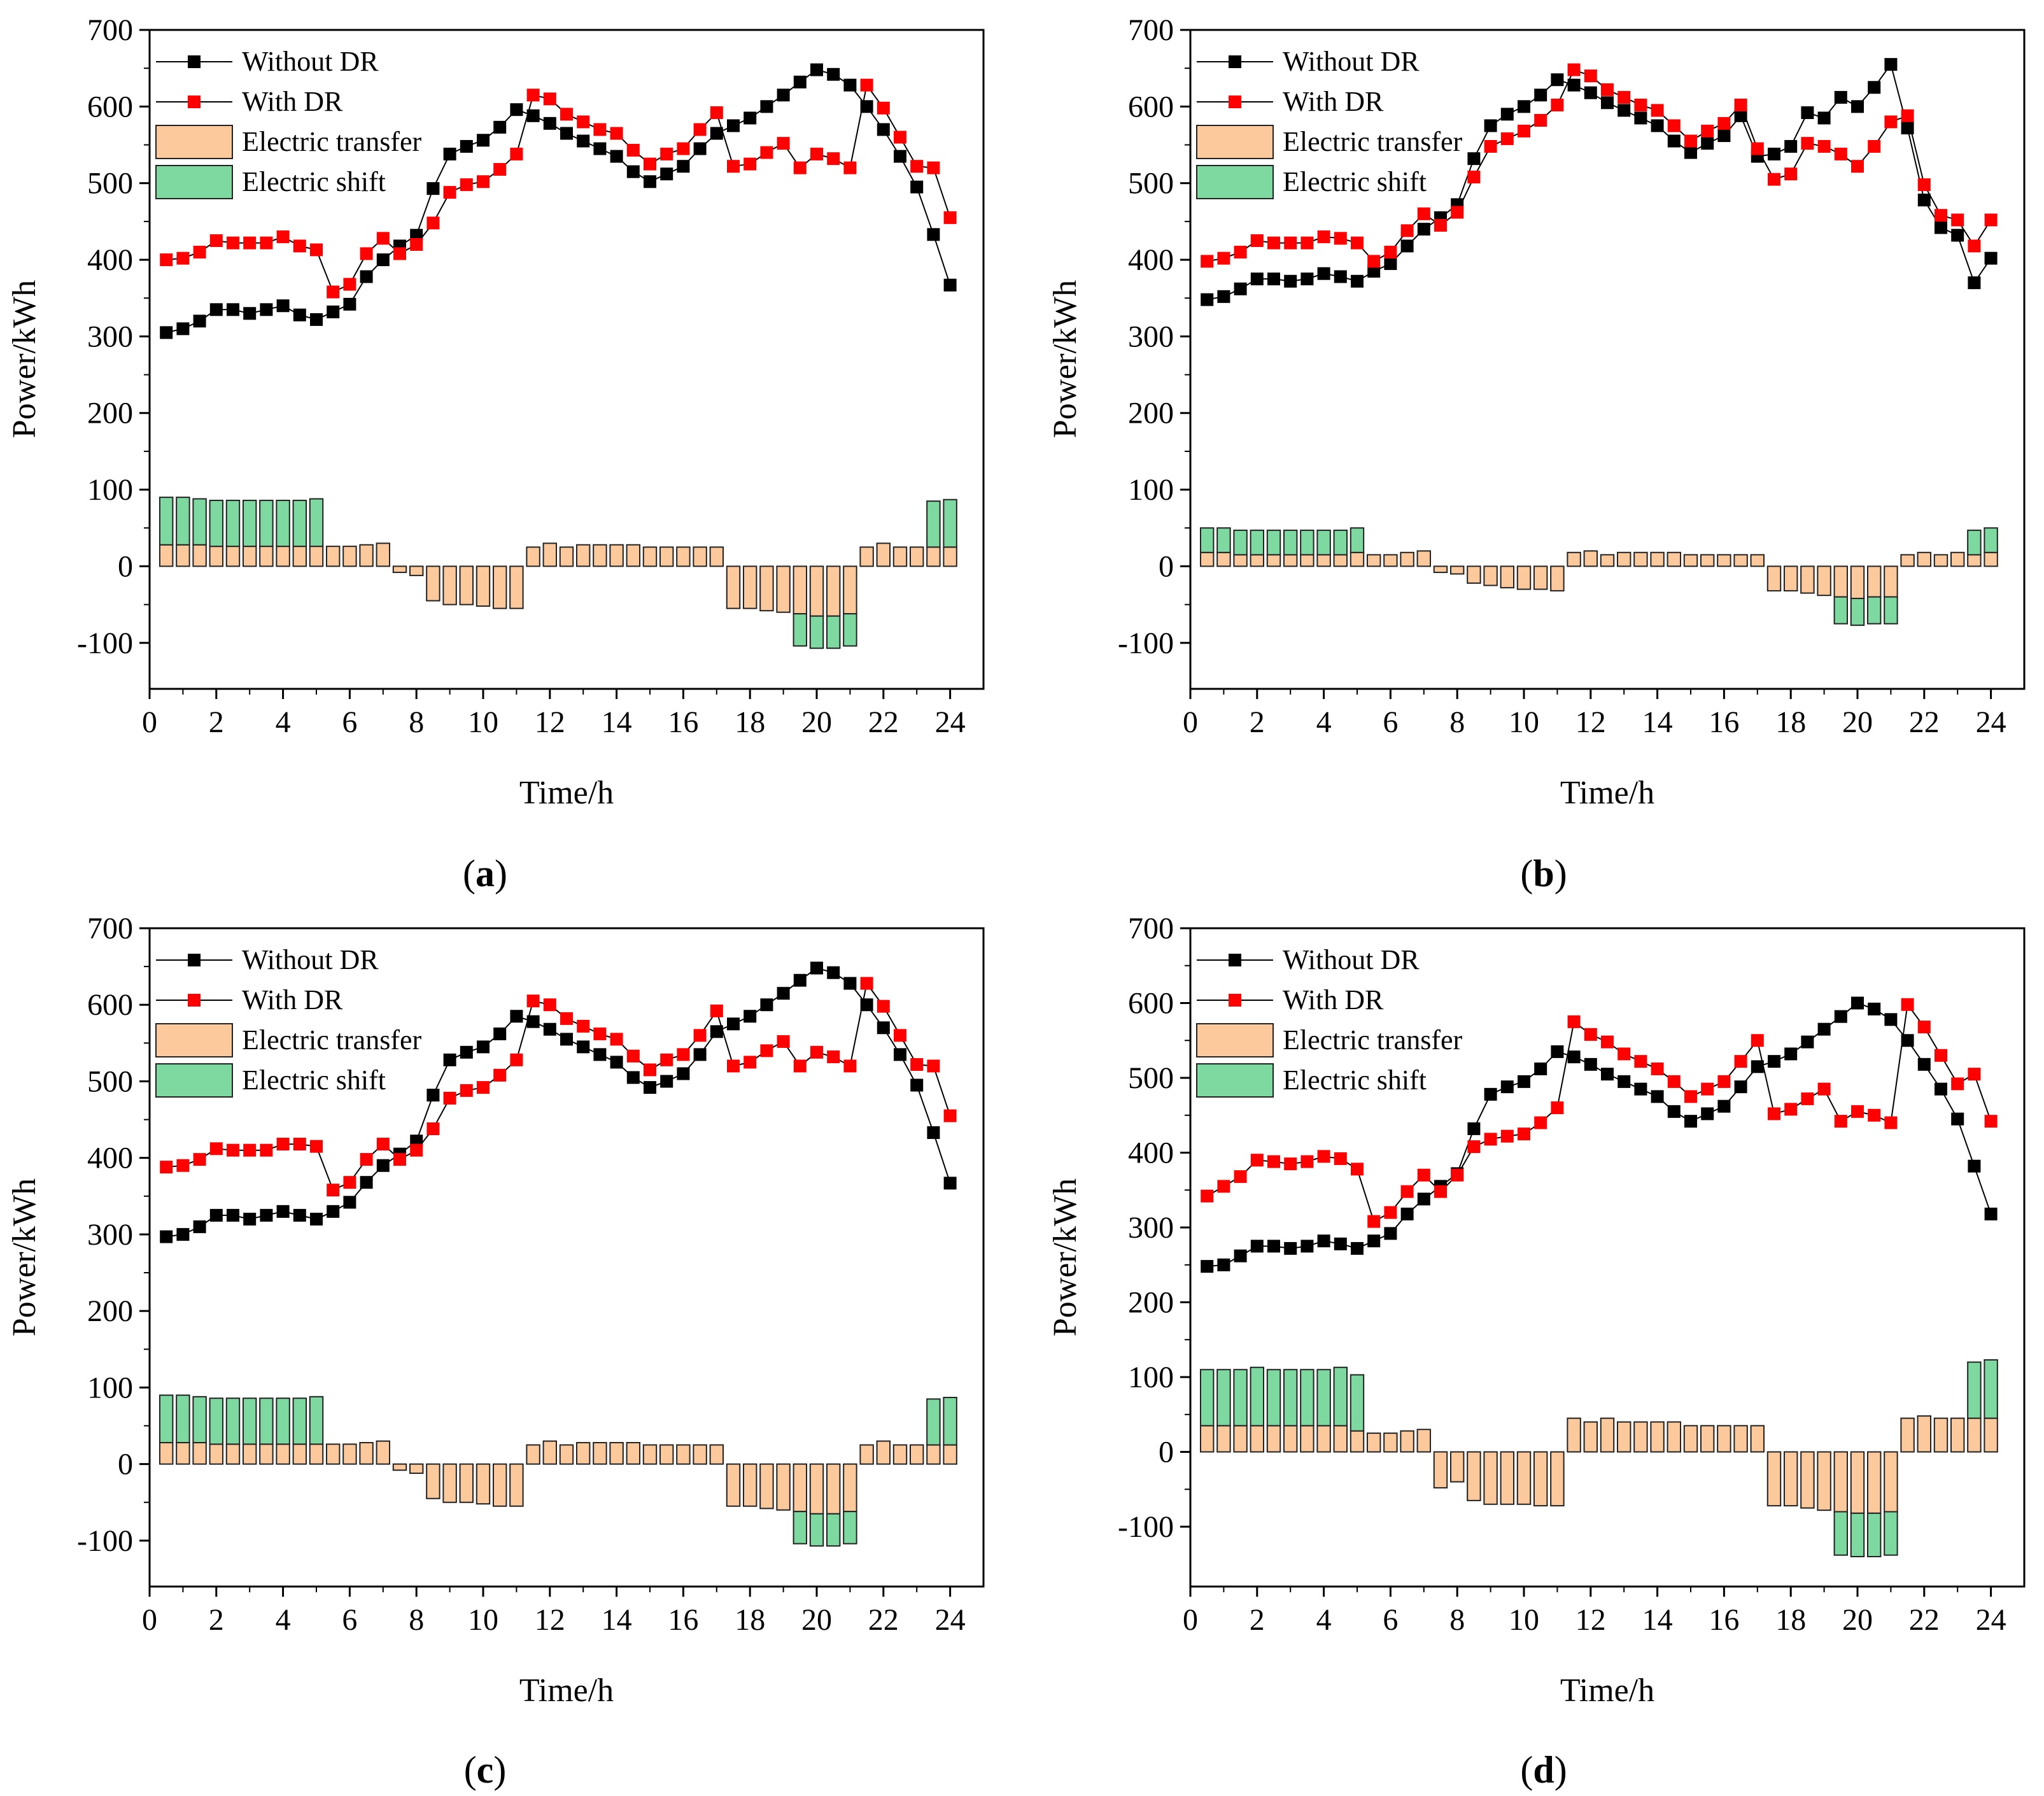 Image resolution: width=2044 pixels, height=1796 pixels. What do you see at coordinates (683, 722) in the screenshot?
I see `x-tick-label: 16` at bounding box center [683, 722].